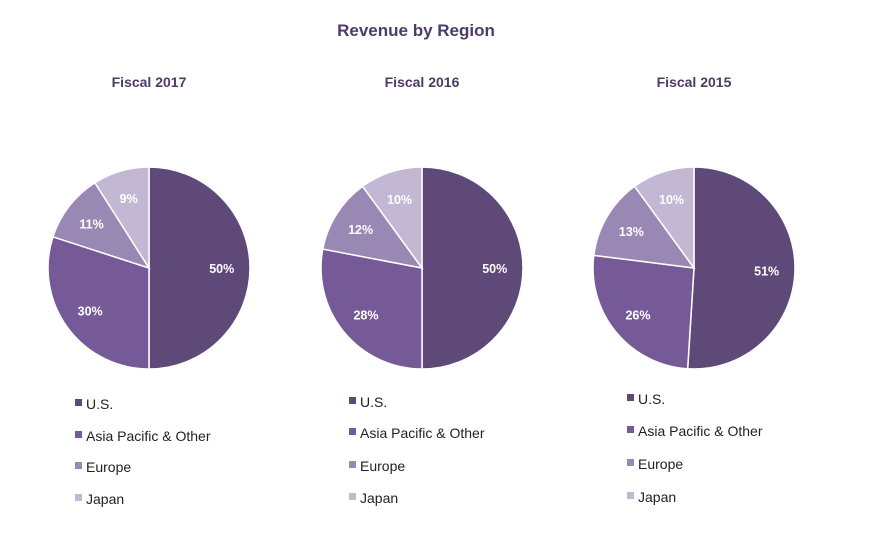  What do you see at coordinates (637, 315) in the screenshot?
I see `data-label: 26%` at bounding box center [637, 315].